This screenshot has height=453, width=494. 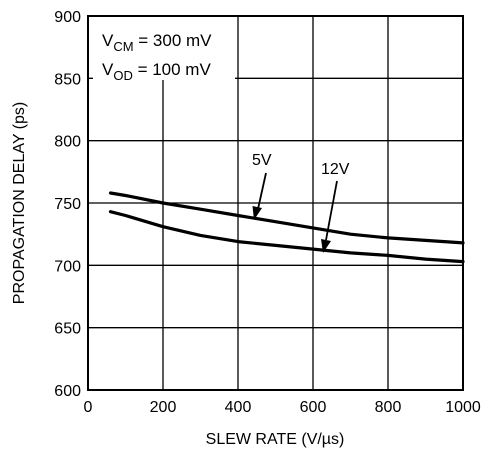 I want to click on condition-vcm-subscript: CM, so click(x=123, y=46).